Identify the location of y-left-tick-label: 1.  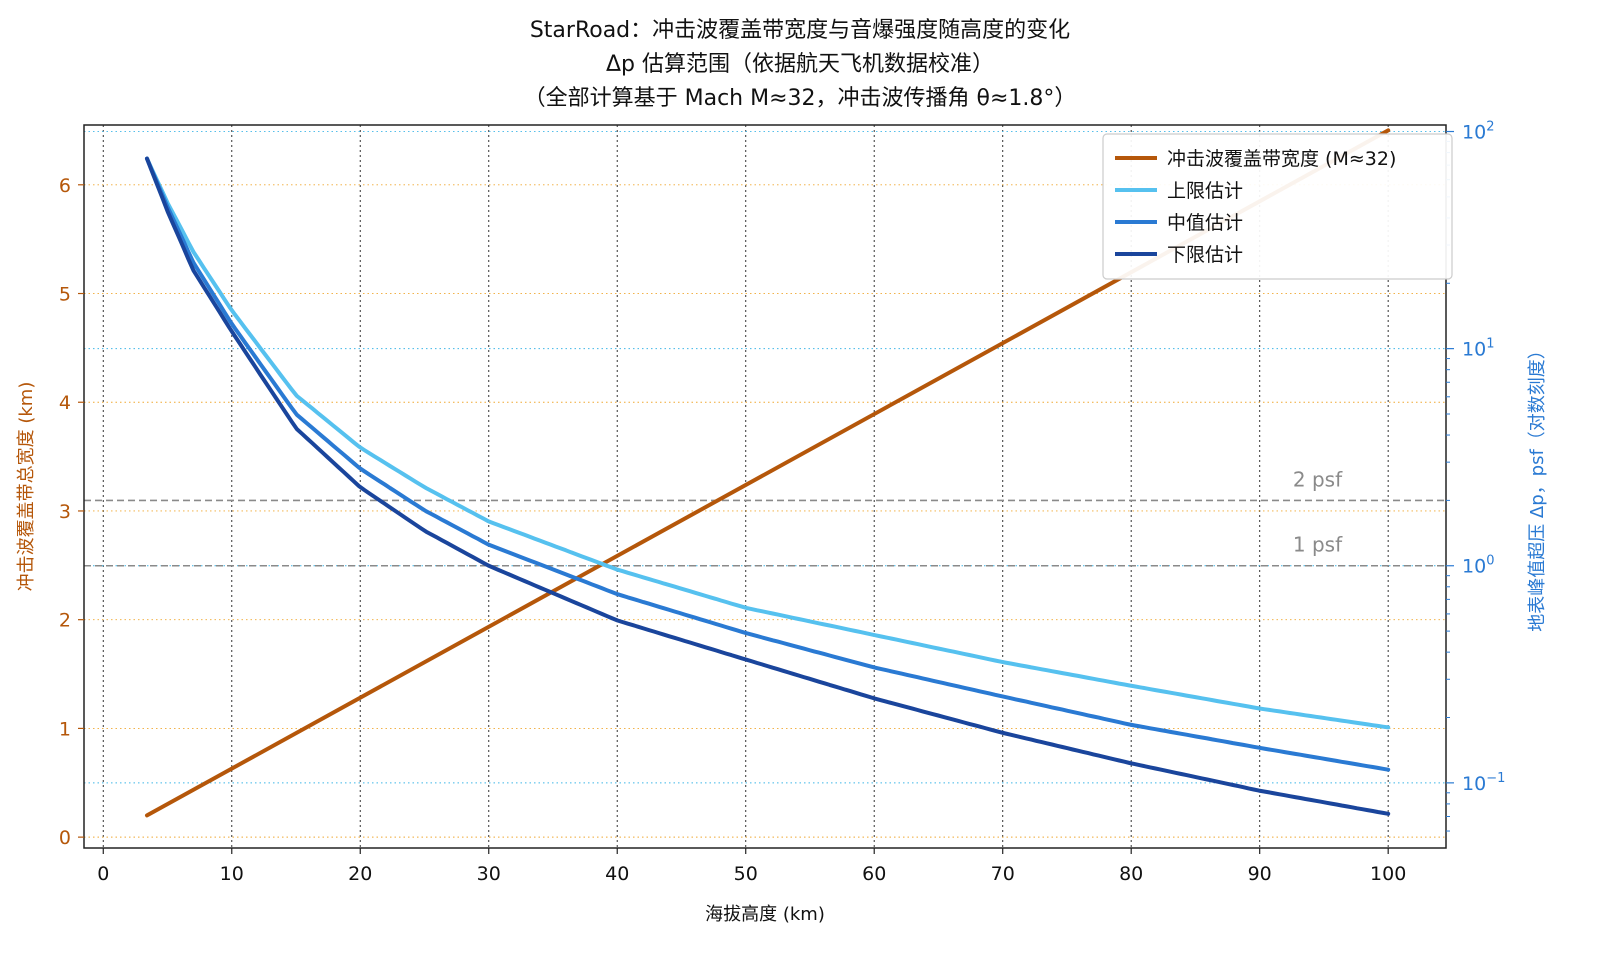
(65, 729).